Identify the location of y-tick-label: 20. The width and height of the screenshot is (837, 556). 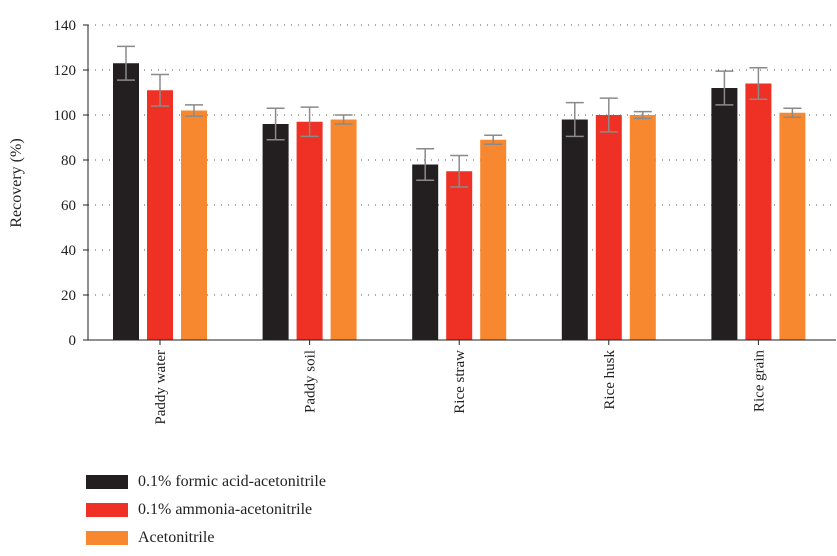
(68, 296).